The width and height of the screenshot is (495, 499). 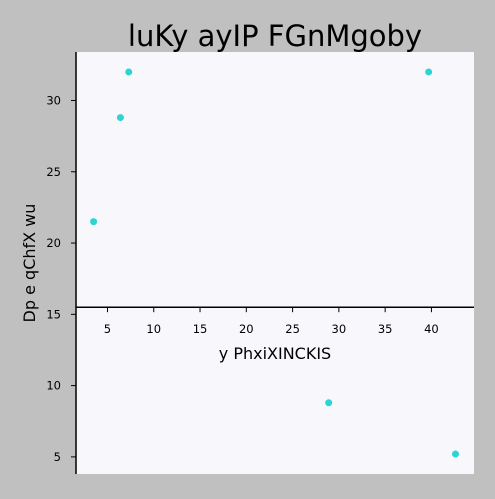 What do you see at coordinates (431, 329) in the screenshot?
I see `x-tick-label: 40` at bounding box center [431, 329].